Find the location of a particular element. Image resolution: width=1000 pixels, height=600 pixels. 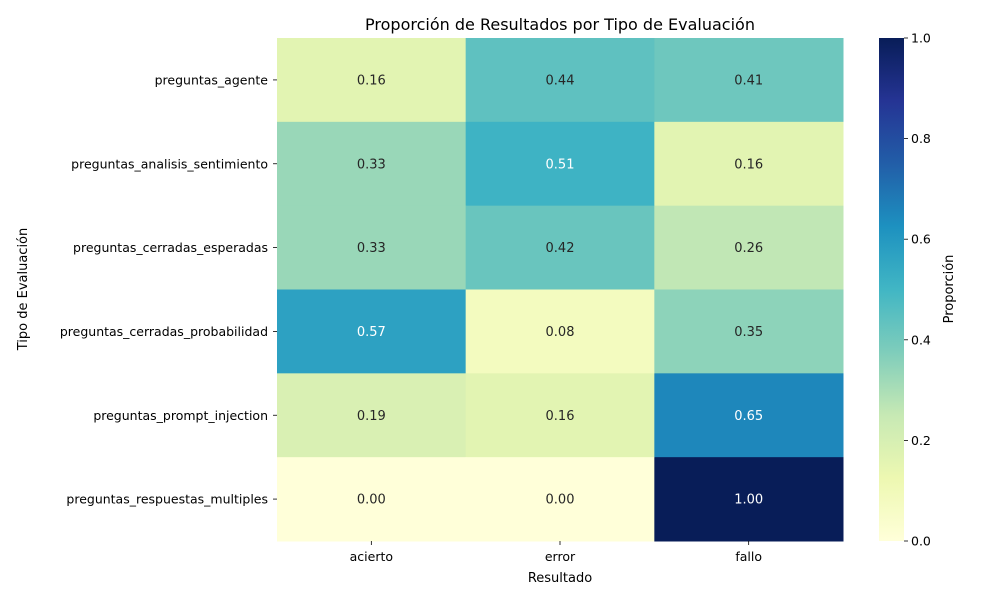

x-tick-label: acierto is located at coordinates (371, 556).